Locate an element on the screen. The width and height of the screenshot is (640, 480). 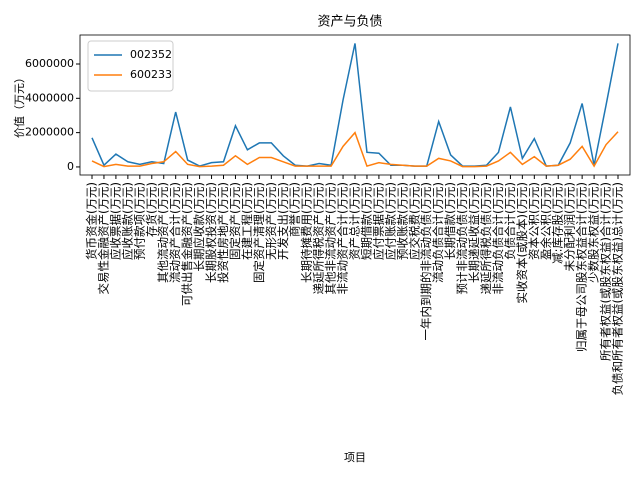
x-tick-label: 长期股权投资(万元) is located at coordinates (211, 232).